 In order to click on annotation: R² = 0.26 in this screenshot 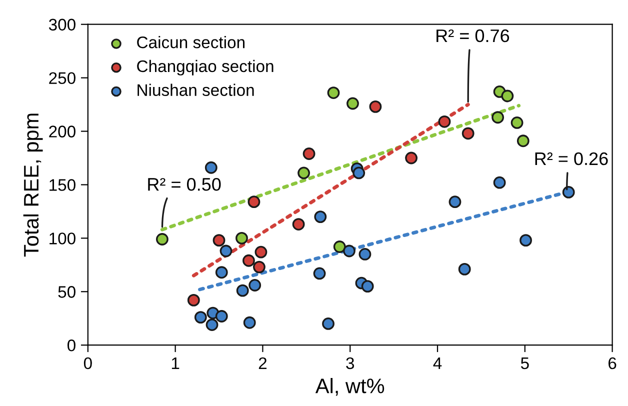, I will do `click(571, 159)`.